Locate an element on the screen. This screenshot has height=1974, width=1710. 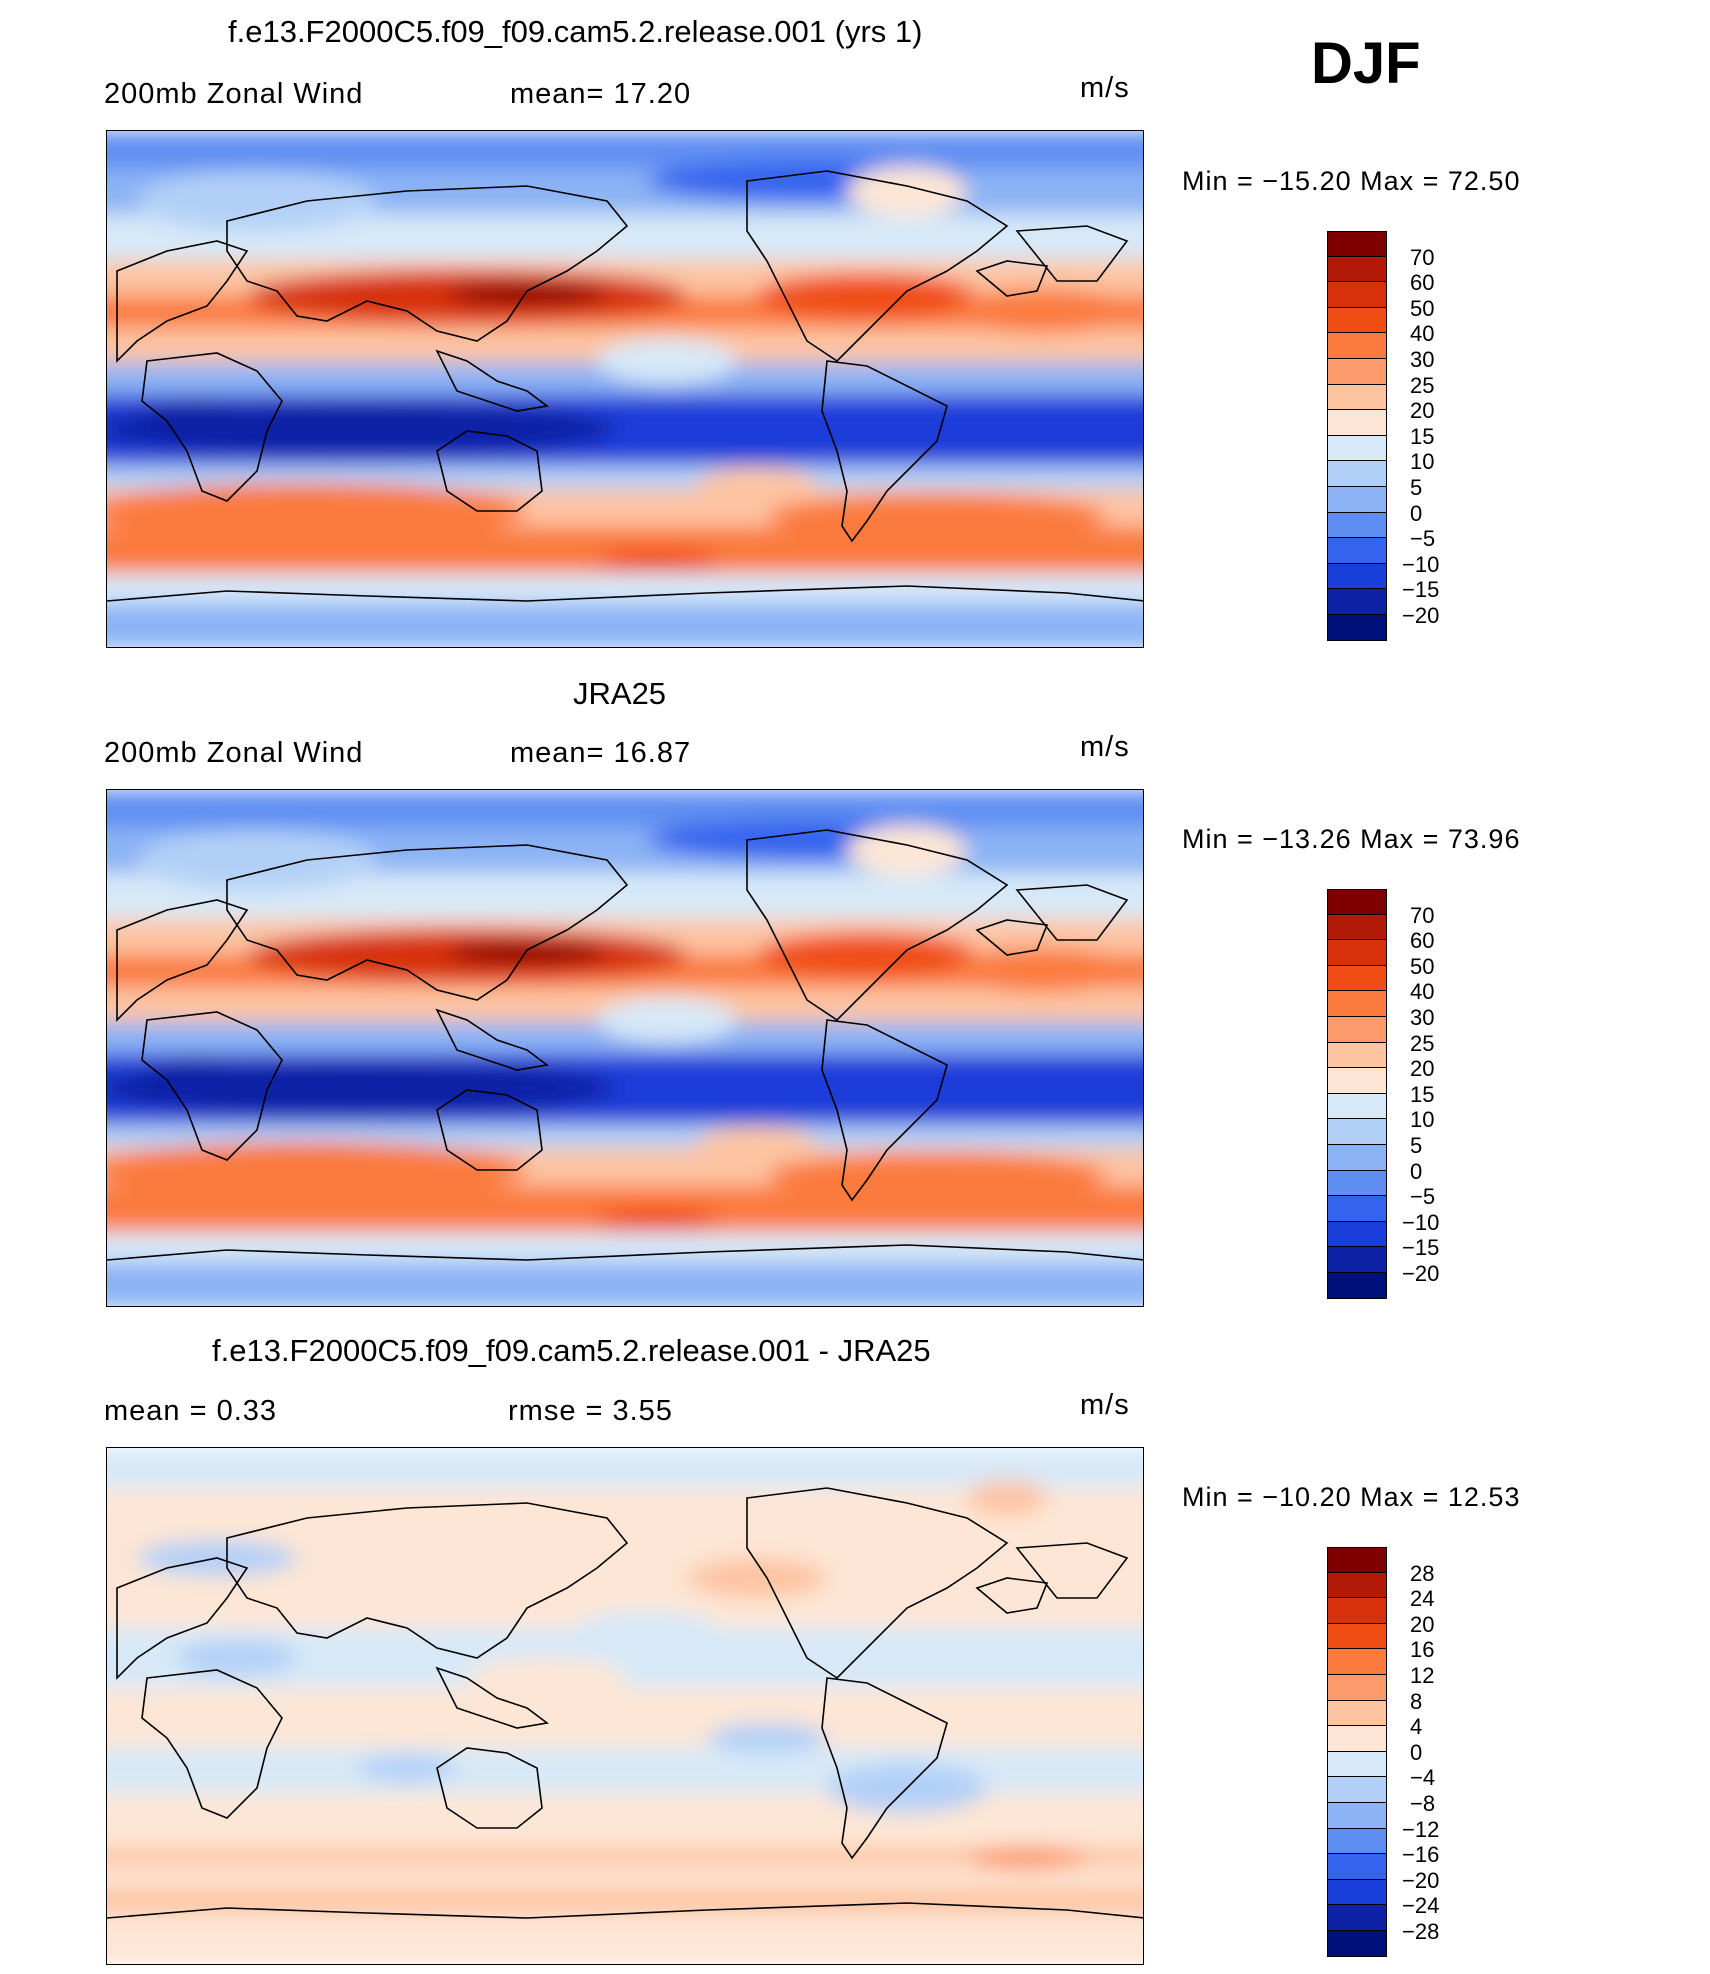
panel-2-units: m/s is located at coordinates (1105, 747).